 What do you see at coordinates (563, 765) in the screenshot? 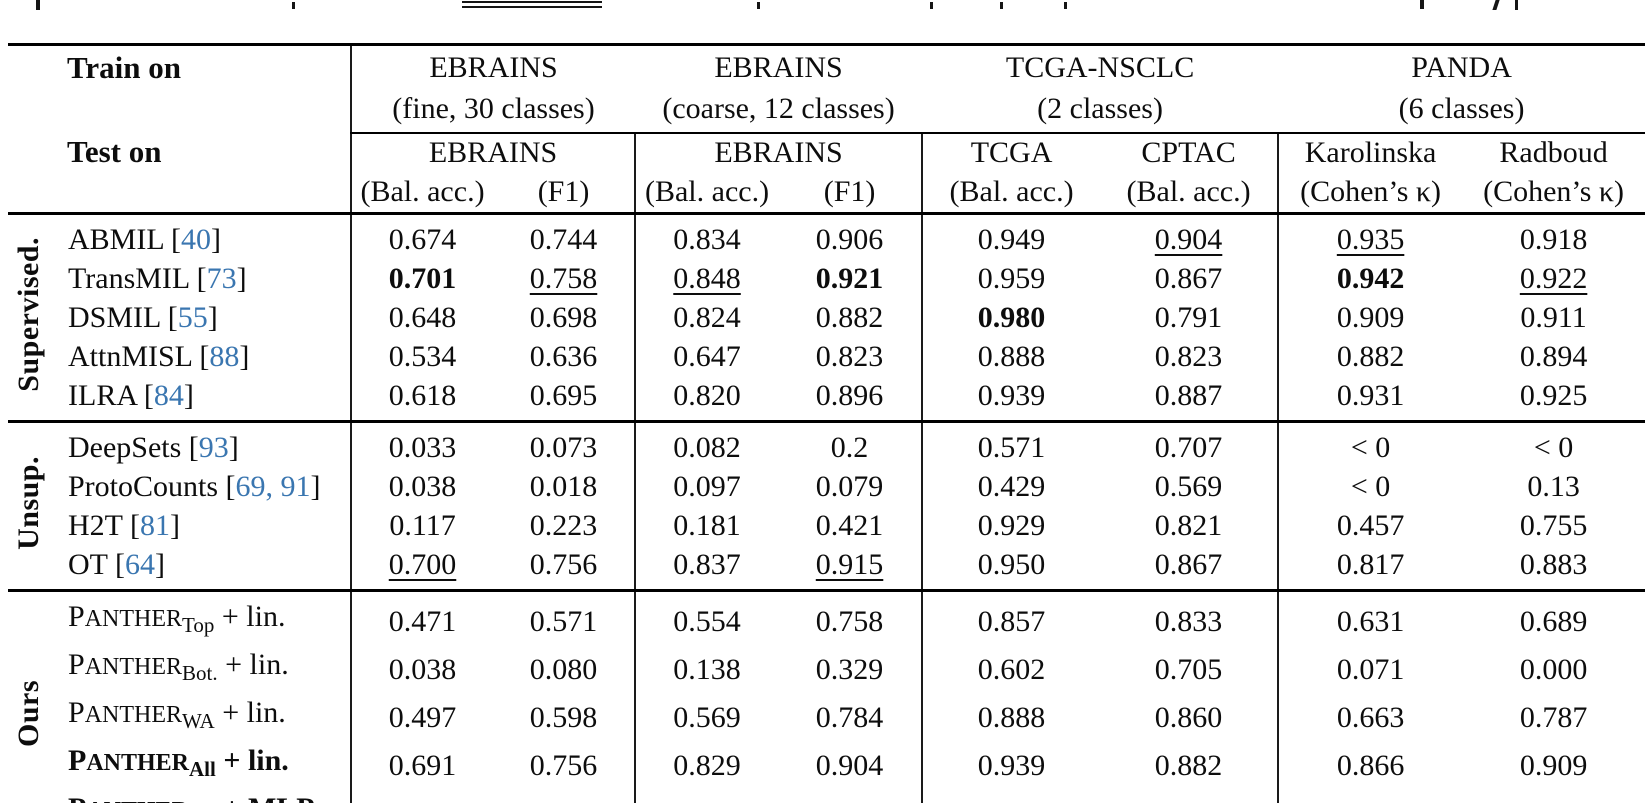
I see `value-cell: 0.756` at bounding box center [563, 765].